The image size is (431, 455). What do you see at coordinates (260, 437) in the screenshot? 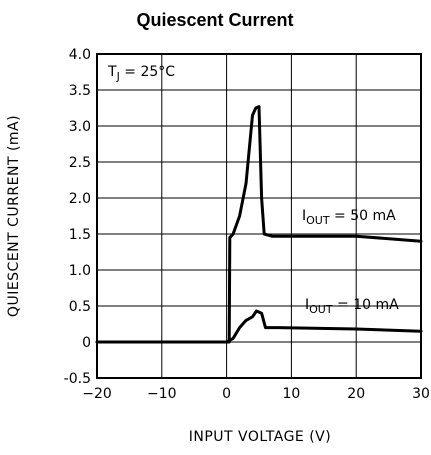
I see `x-axis-label: INPUT VOLTAGE (V)` at bounding box center [260, 437].